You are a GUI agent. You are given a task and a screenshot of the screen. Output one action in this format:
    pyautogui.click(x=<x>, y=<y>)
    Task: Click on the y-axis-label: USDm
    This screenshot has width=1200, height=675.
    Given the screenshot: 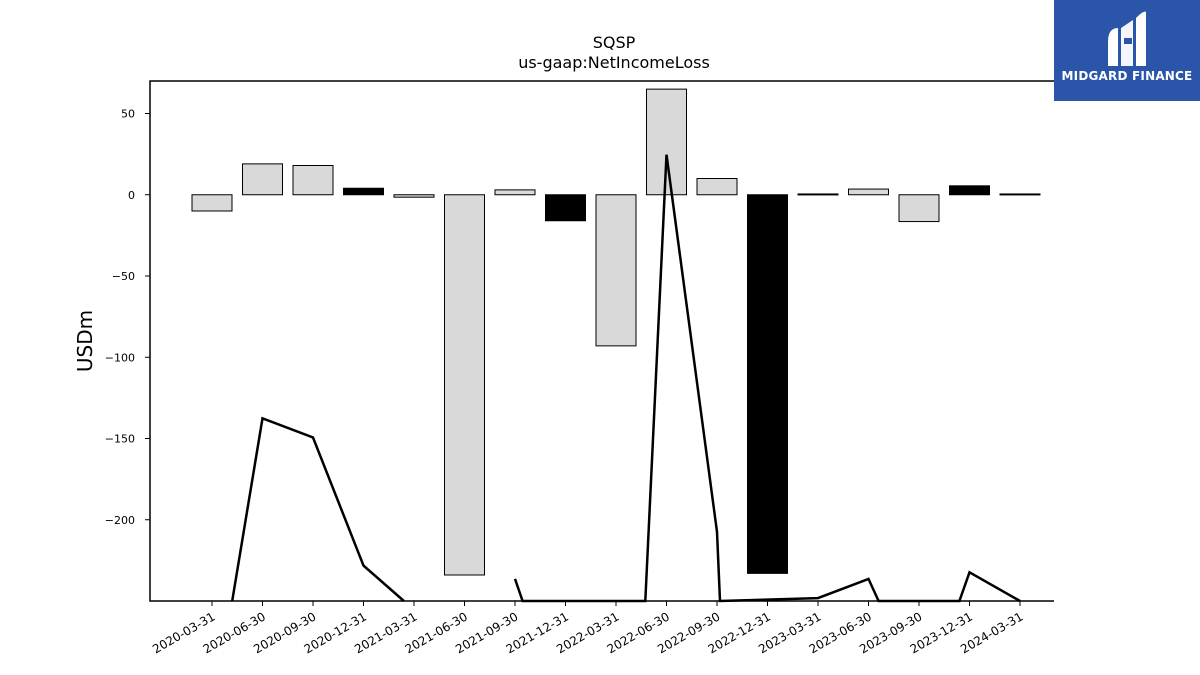 What is the action you would take?
    pyautogui.click(x=85, y=341)
    